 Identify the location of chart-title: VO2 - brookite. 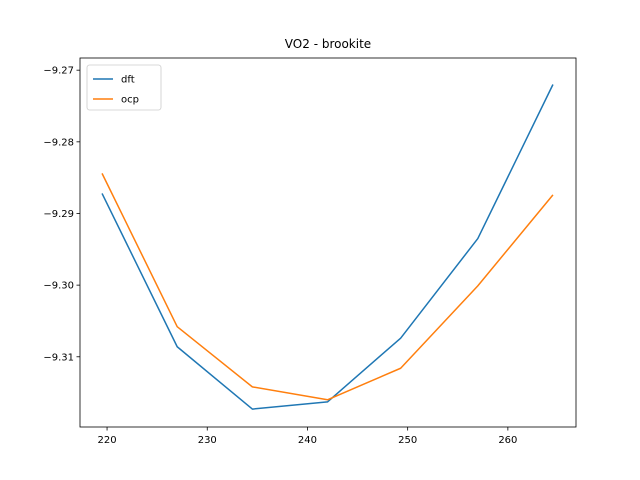
(328, 44).